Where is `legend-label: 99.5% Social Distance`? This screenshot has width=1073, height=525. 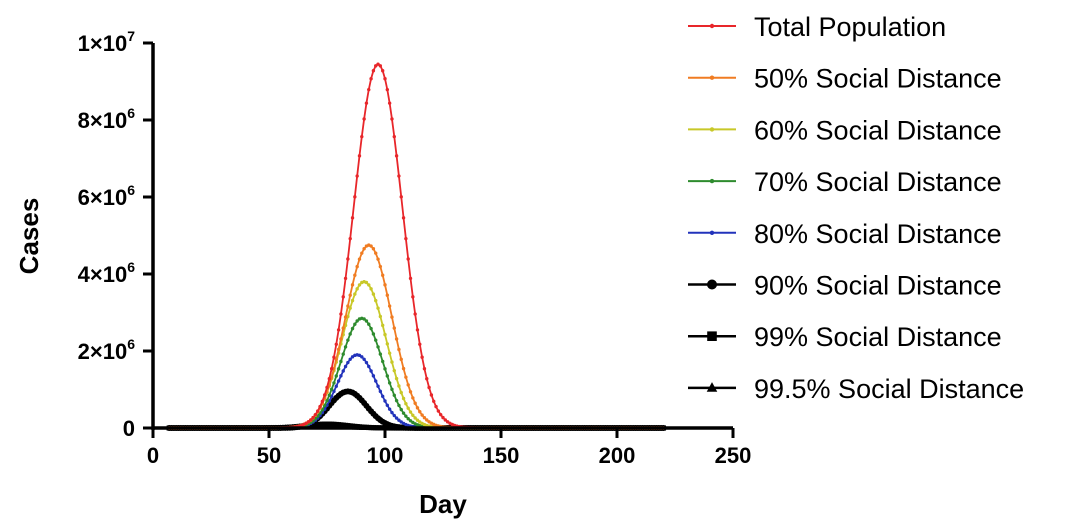 legend-label: 99.5% Social Distance is located at coordinates (889, 389).